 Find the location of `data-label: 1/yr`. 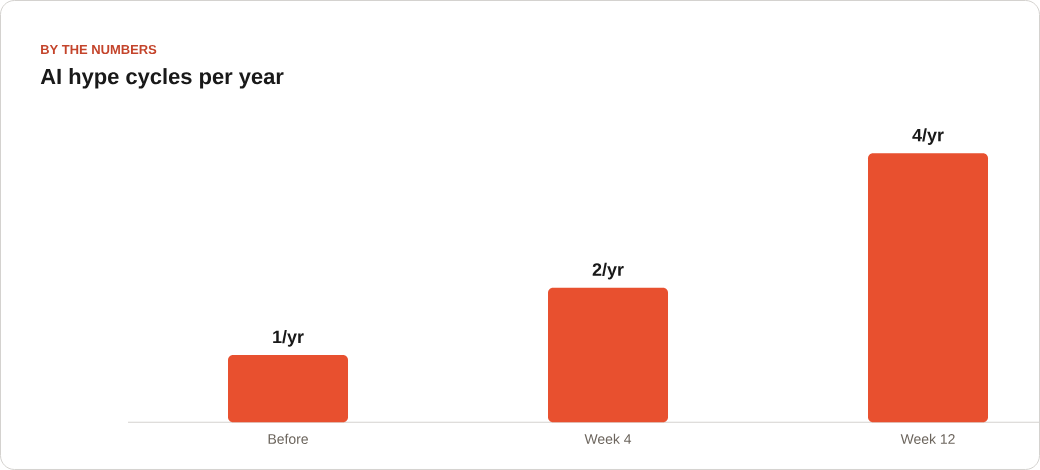

data-label: 1/yr is located at coordinates (288, 338).